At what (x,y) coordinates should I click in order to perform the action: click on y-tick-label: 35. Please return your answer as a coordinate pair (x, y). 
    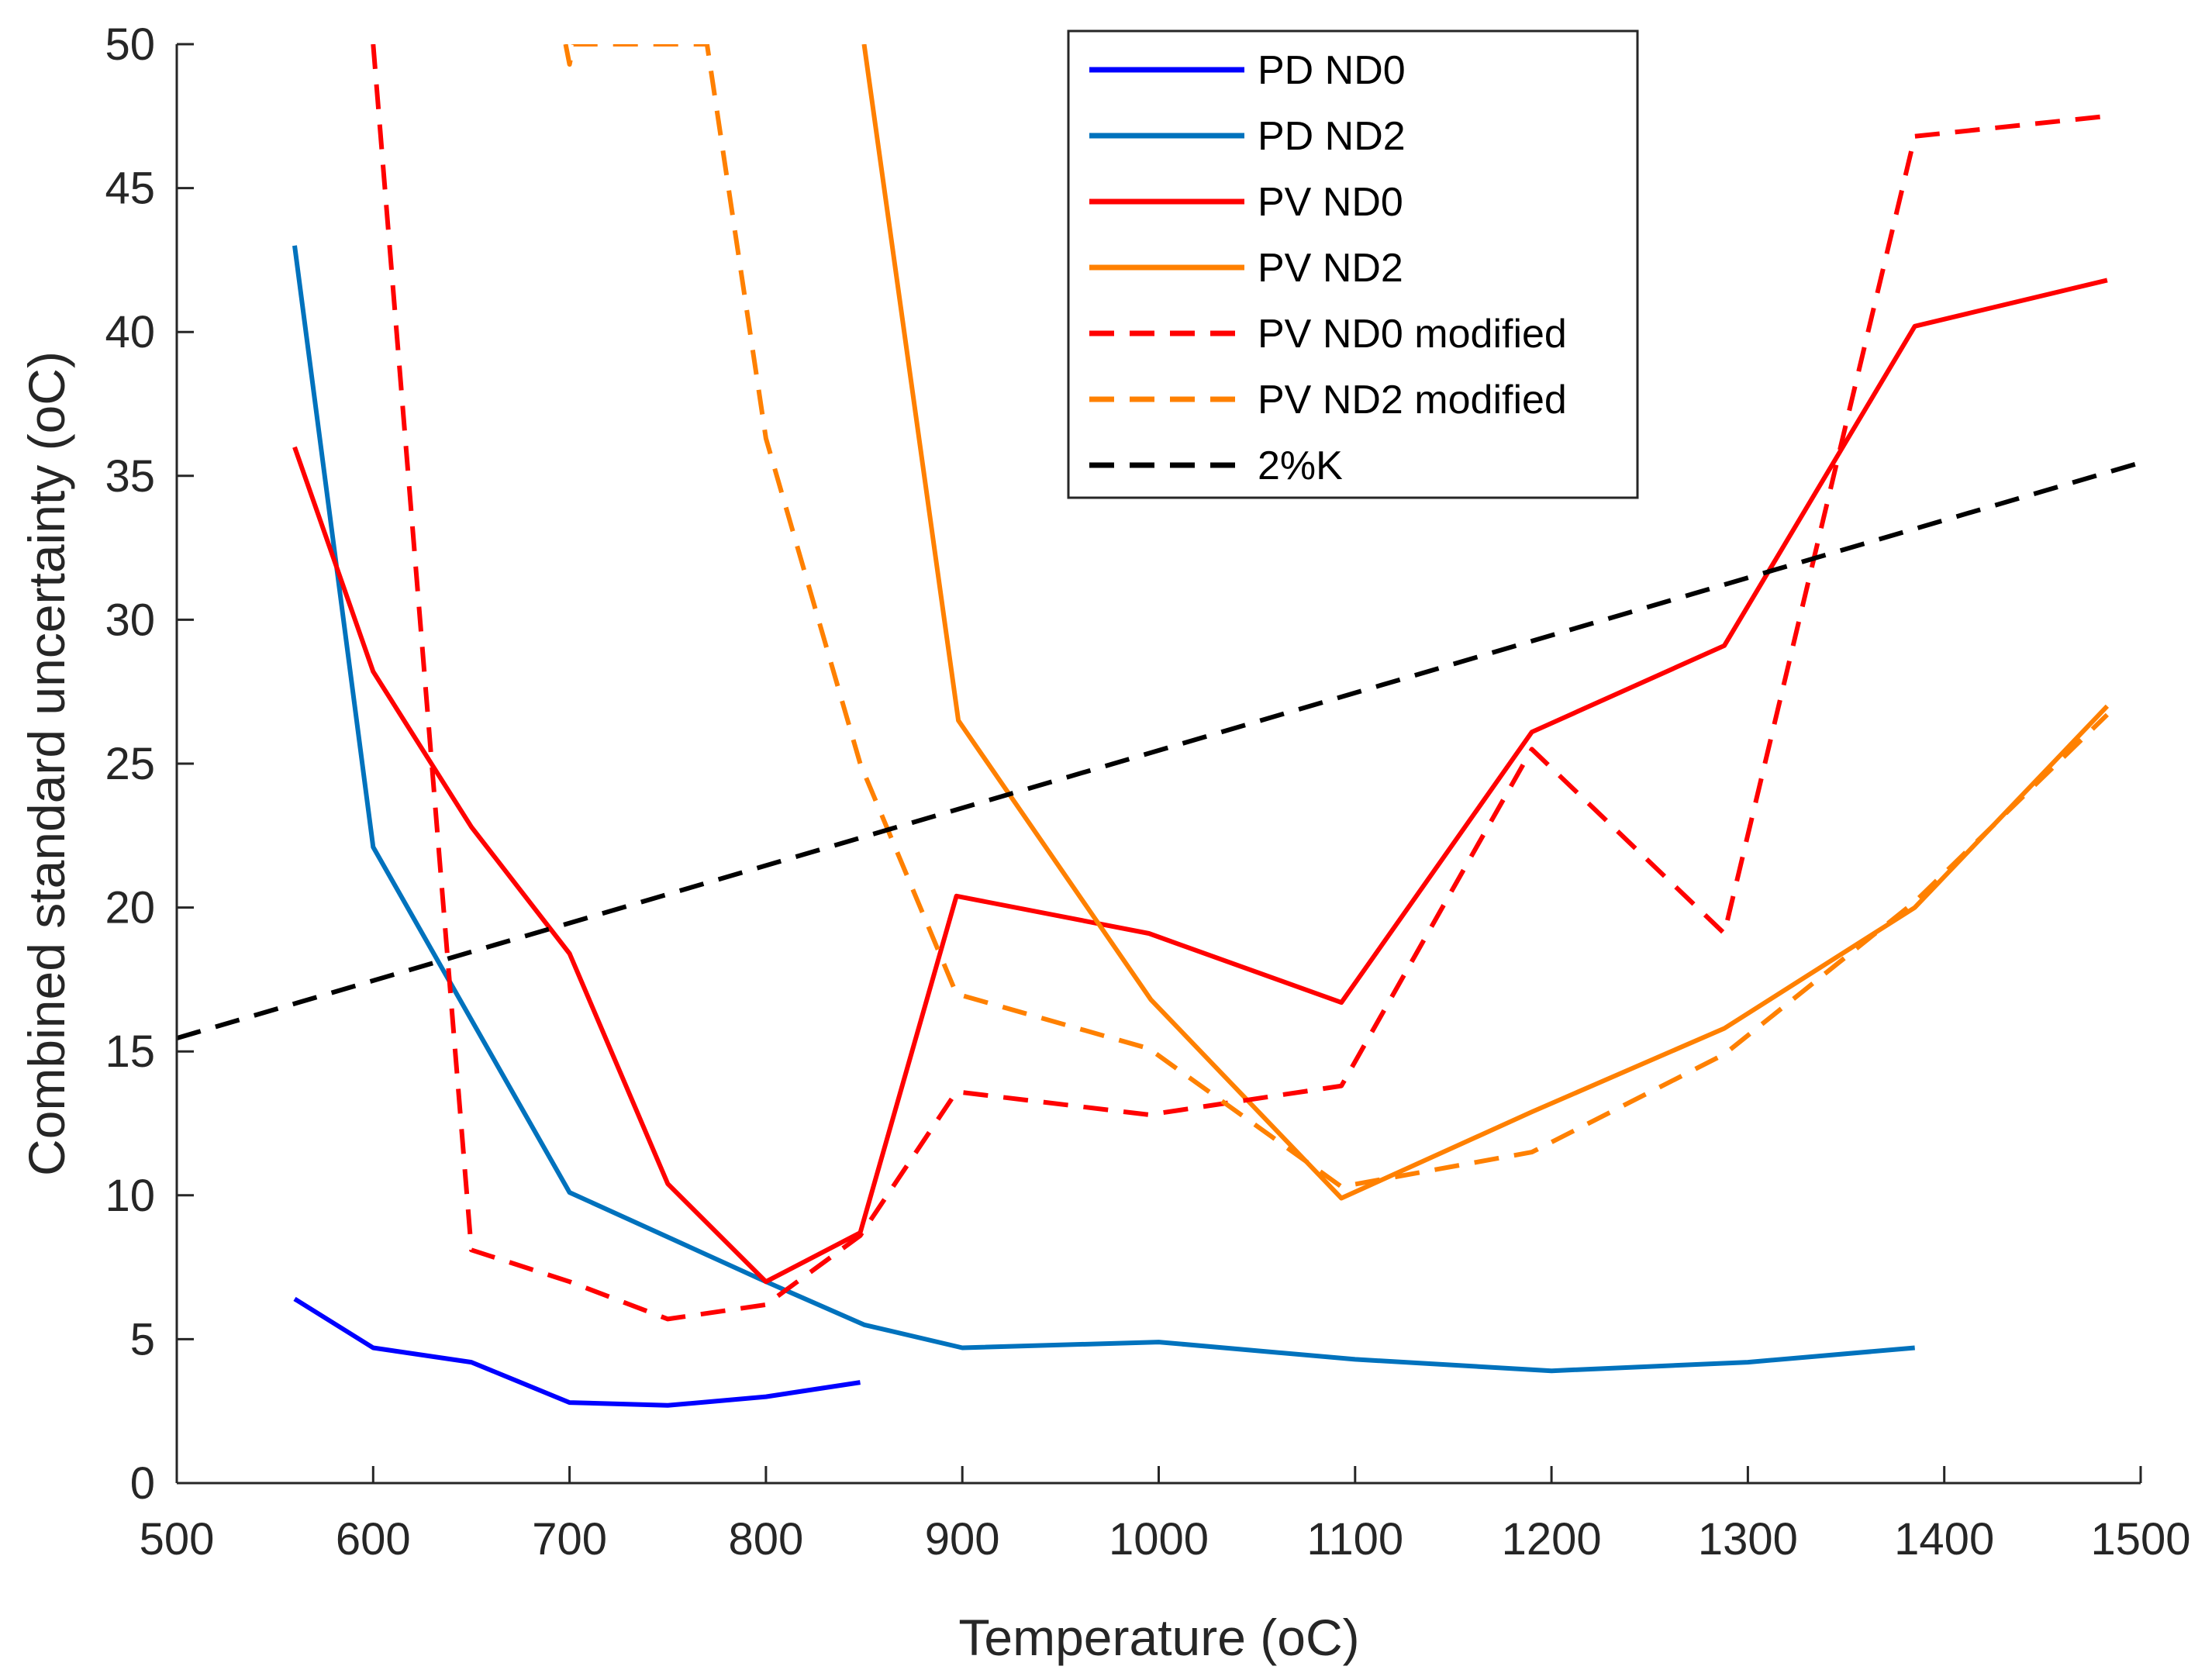
    Looking at the image, I should click on (130, 477).